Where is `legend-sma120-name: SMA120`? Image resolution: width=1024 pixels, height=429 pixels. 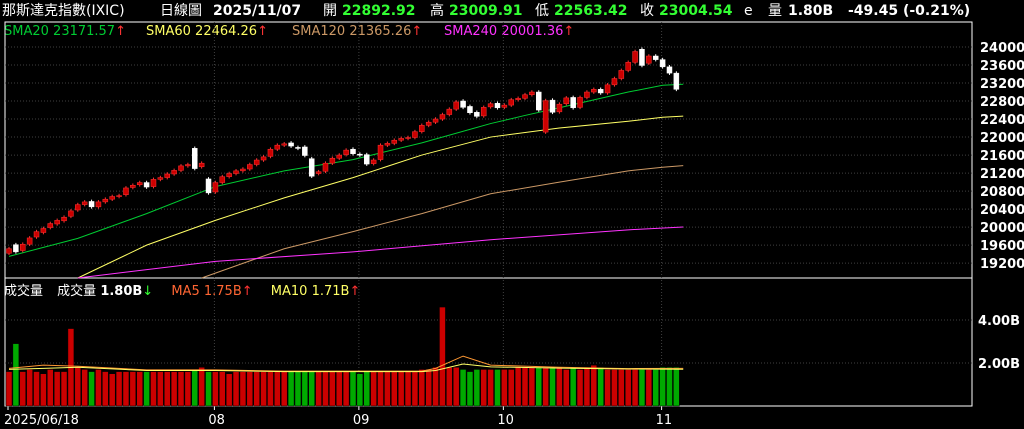
legend-sma120-name: SMA120 is located at coordinates (319, 31).